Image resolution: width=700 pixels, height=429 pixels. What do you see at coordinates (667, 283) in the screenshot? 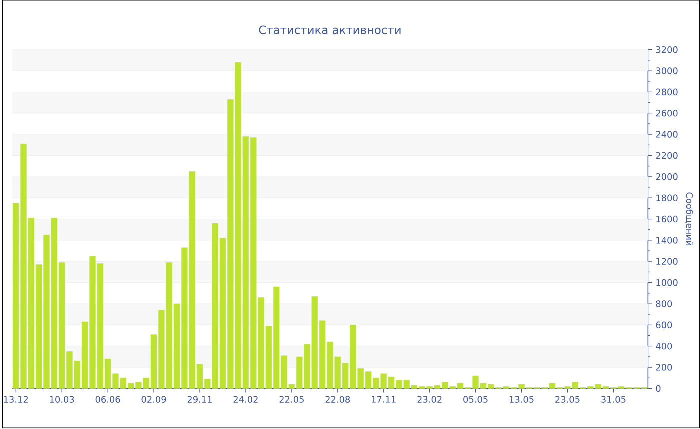
I see `y-tick-label: 1000` at bounding box center [667, 283].